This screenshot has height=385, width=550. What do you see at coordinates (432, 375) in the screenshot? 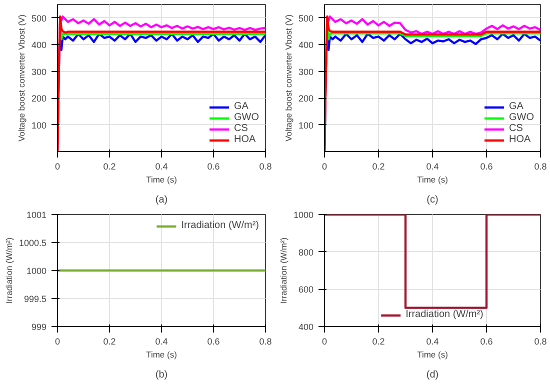
I see `text: (d)` at bounding box center [432, 375].